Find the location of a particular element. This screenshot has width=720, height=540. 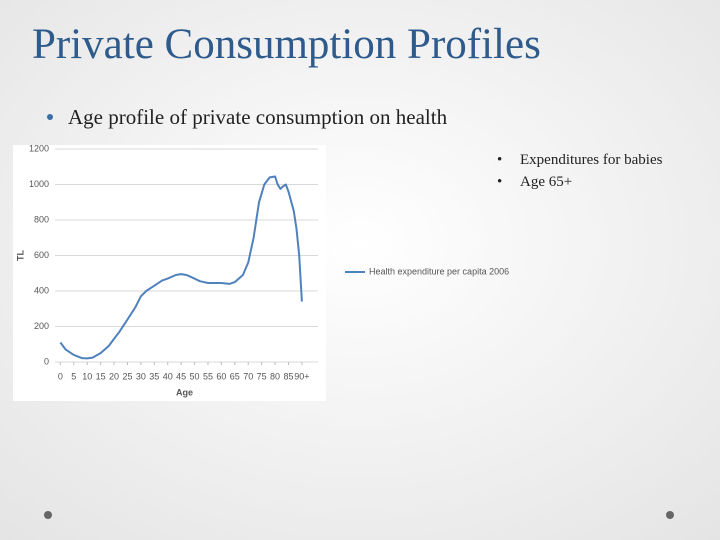

y-tick-label: 200 is located at coordinates (41, 326).